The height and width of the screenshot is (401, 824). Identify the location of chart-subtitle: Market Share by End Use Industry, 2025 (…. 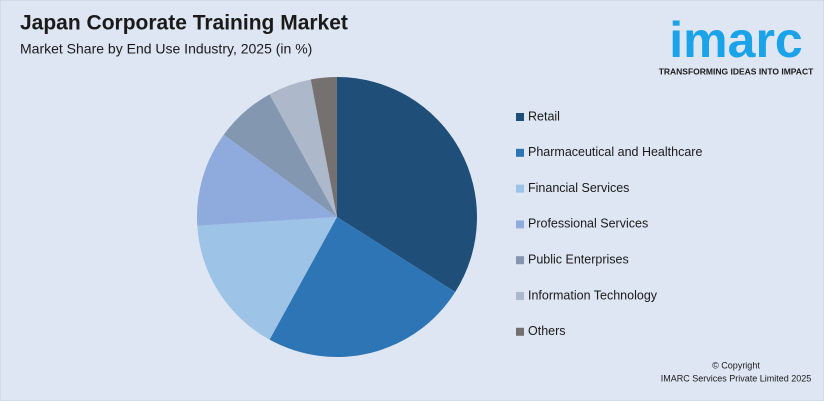
(166, 49).